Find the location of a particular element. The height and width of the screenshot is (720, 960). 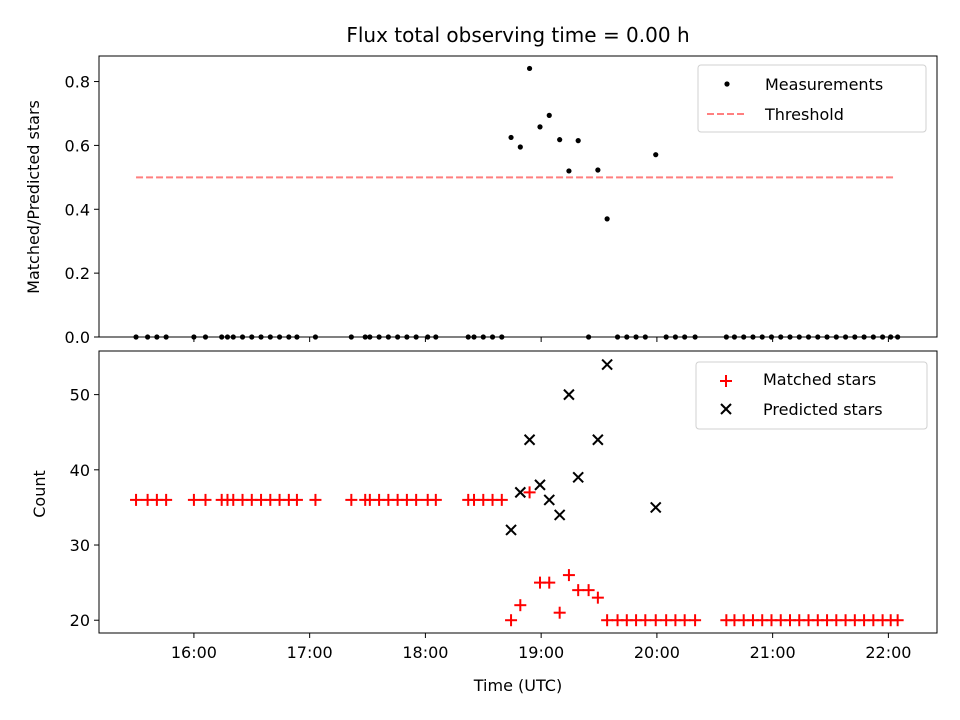

x-tick-label: 20:00 is located at coordinates (657, 652).